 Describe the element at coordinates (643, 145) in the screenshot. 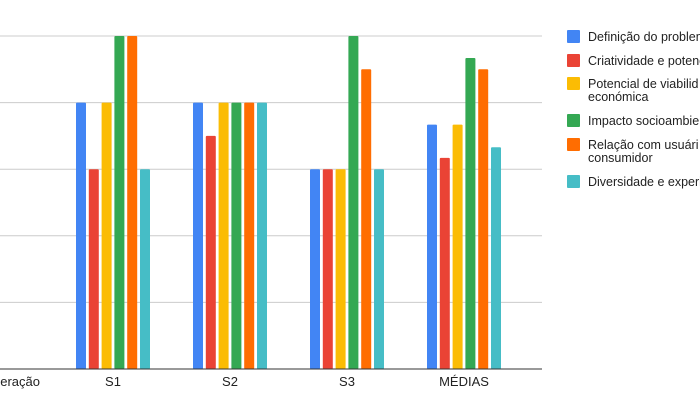

I see `legend-label: Relação com usuári` at that location.